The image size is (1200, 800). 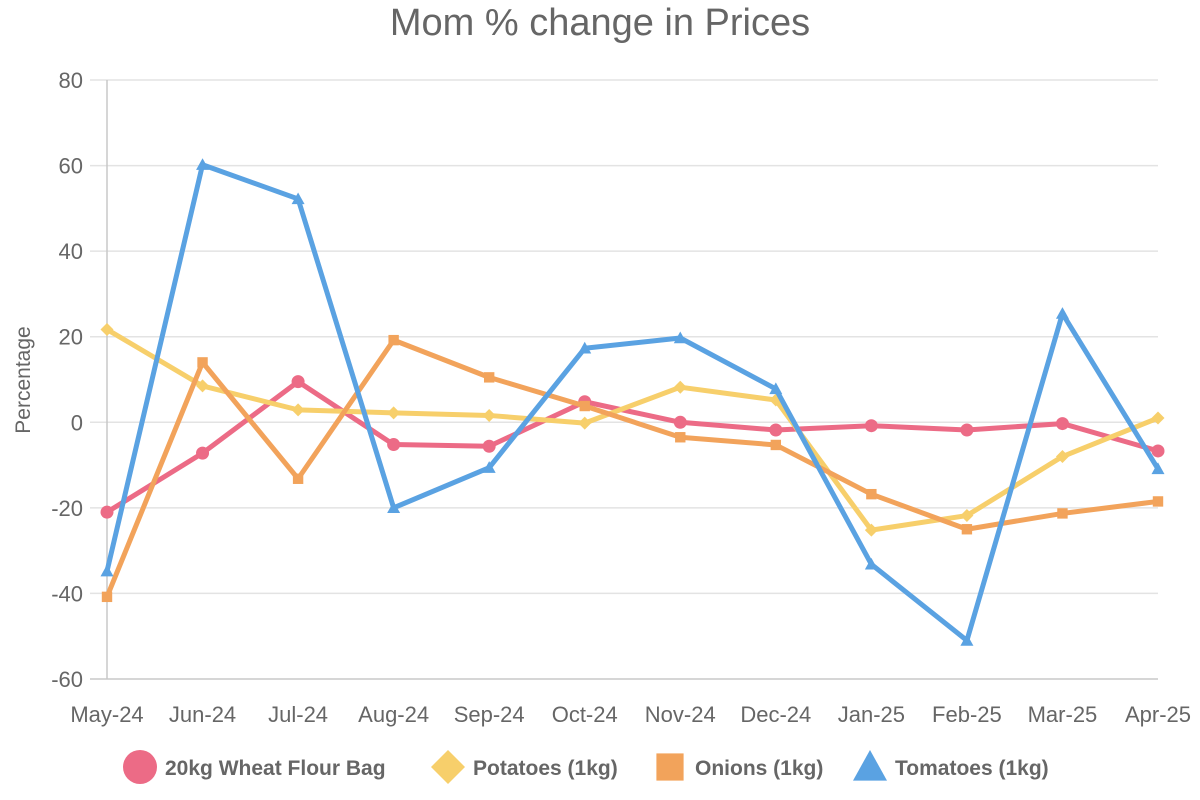 What do you see at coordinates (545, 768) in the screenshot?
I see `legend-label: Potatoes (1kg)` at bounding box center [545, 768].